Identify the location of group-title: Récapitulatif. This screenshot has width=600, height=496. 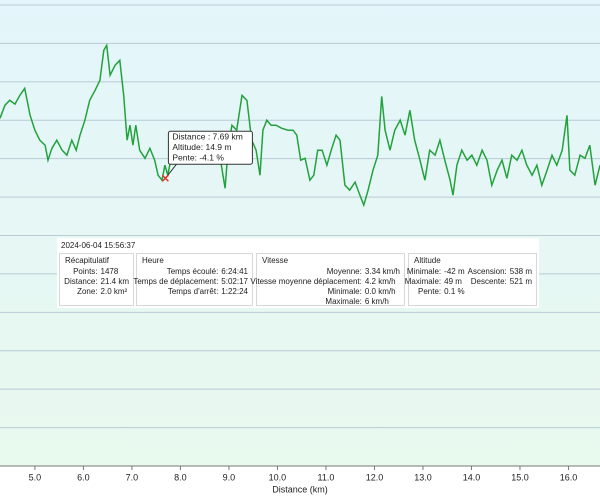
(87, 260).